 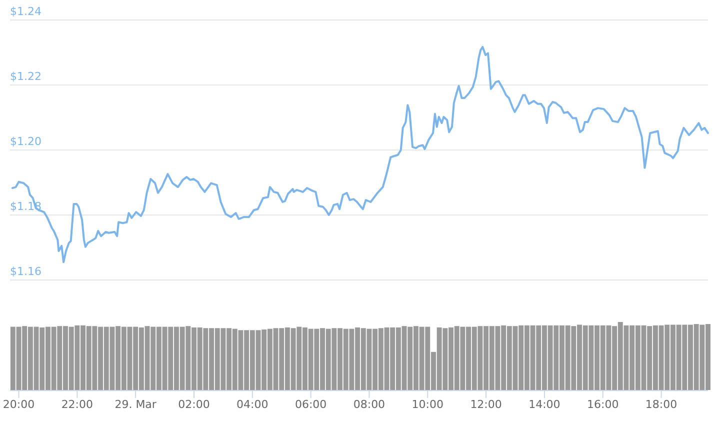 I want to click on y-tick-label: $1.16, so click(x=26, y=271).